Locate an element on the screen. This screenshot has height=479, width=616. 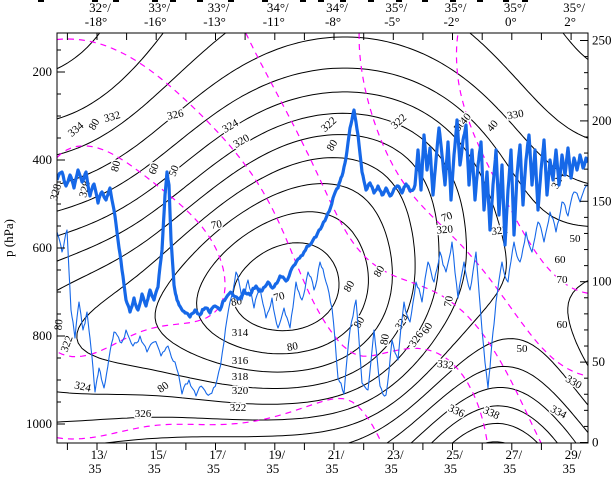
top-axis-label-lon: -16° is located at coordinates (155, 21).